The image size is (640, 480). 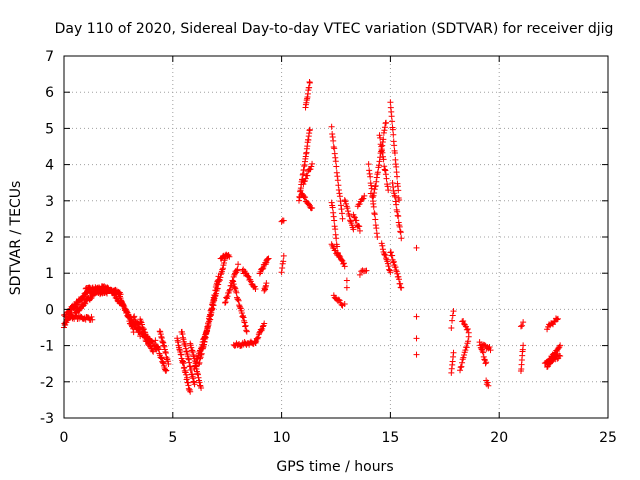 I want to click on y-tick-label: 4, so click(x=49, y=166).